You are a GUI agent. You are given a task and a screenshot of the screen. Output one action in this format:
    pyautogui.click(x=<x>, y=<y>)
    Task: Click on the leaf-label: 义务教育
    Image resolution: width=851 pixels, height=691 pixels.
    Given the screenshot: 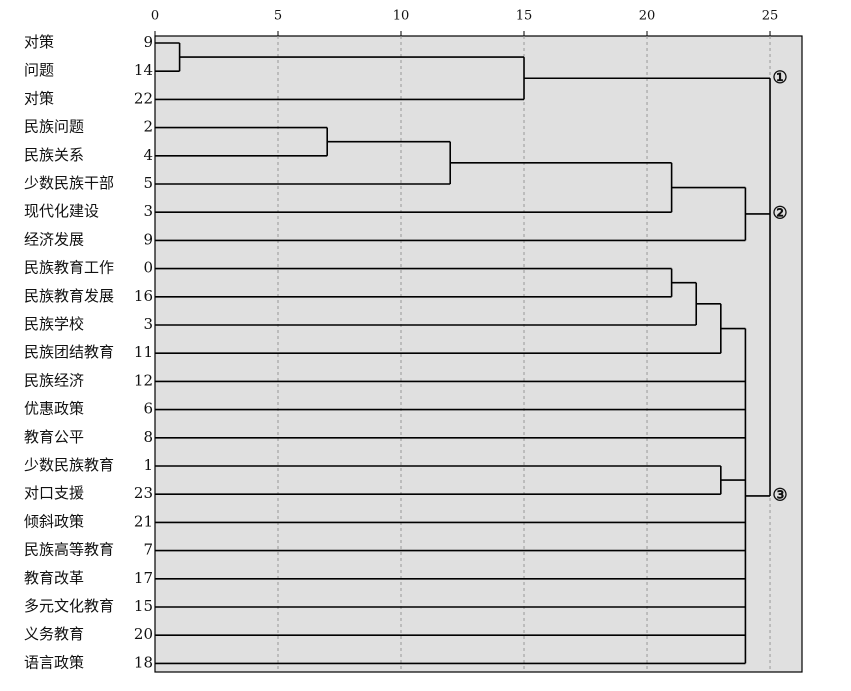 What is the action you would take?
    pyautogui.click(x=54, y=634)
    